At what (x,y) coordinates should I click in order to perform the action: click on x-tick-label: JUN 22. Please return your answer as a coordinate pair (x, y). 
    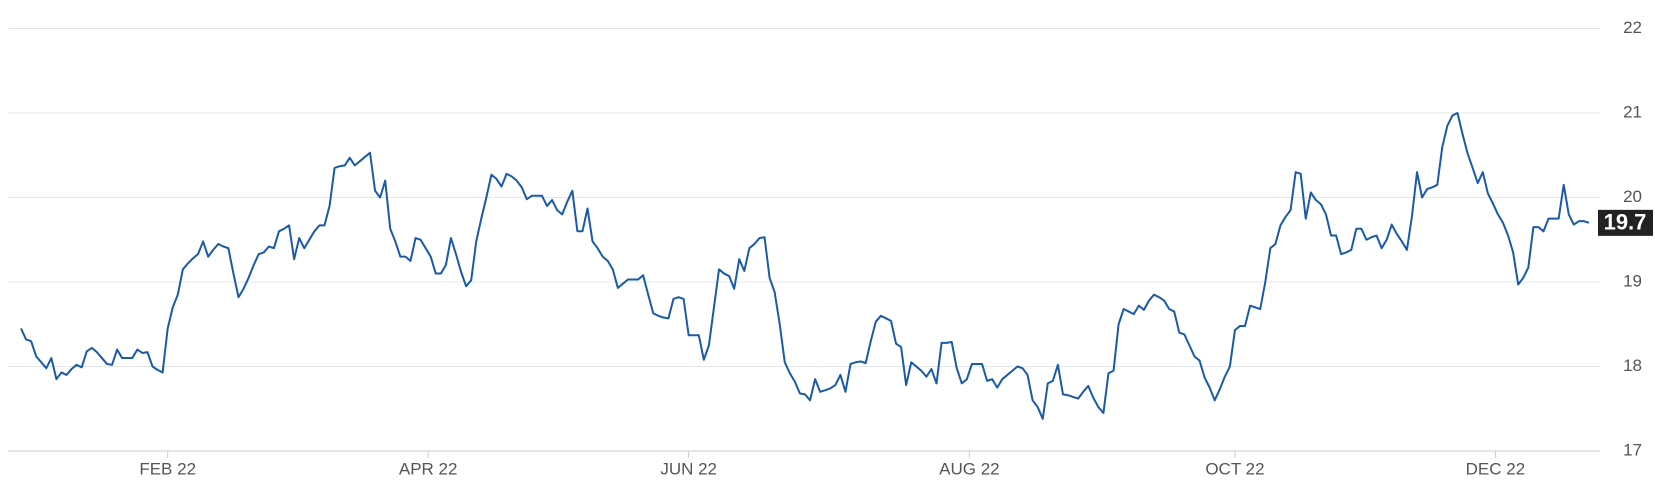
    Looking at the image, I should click on (688, 468).